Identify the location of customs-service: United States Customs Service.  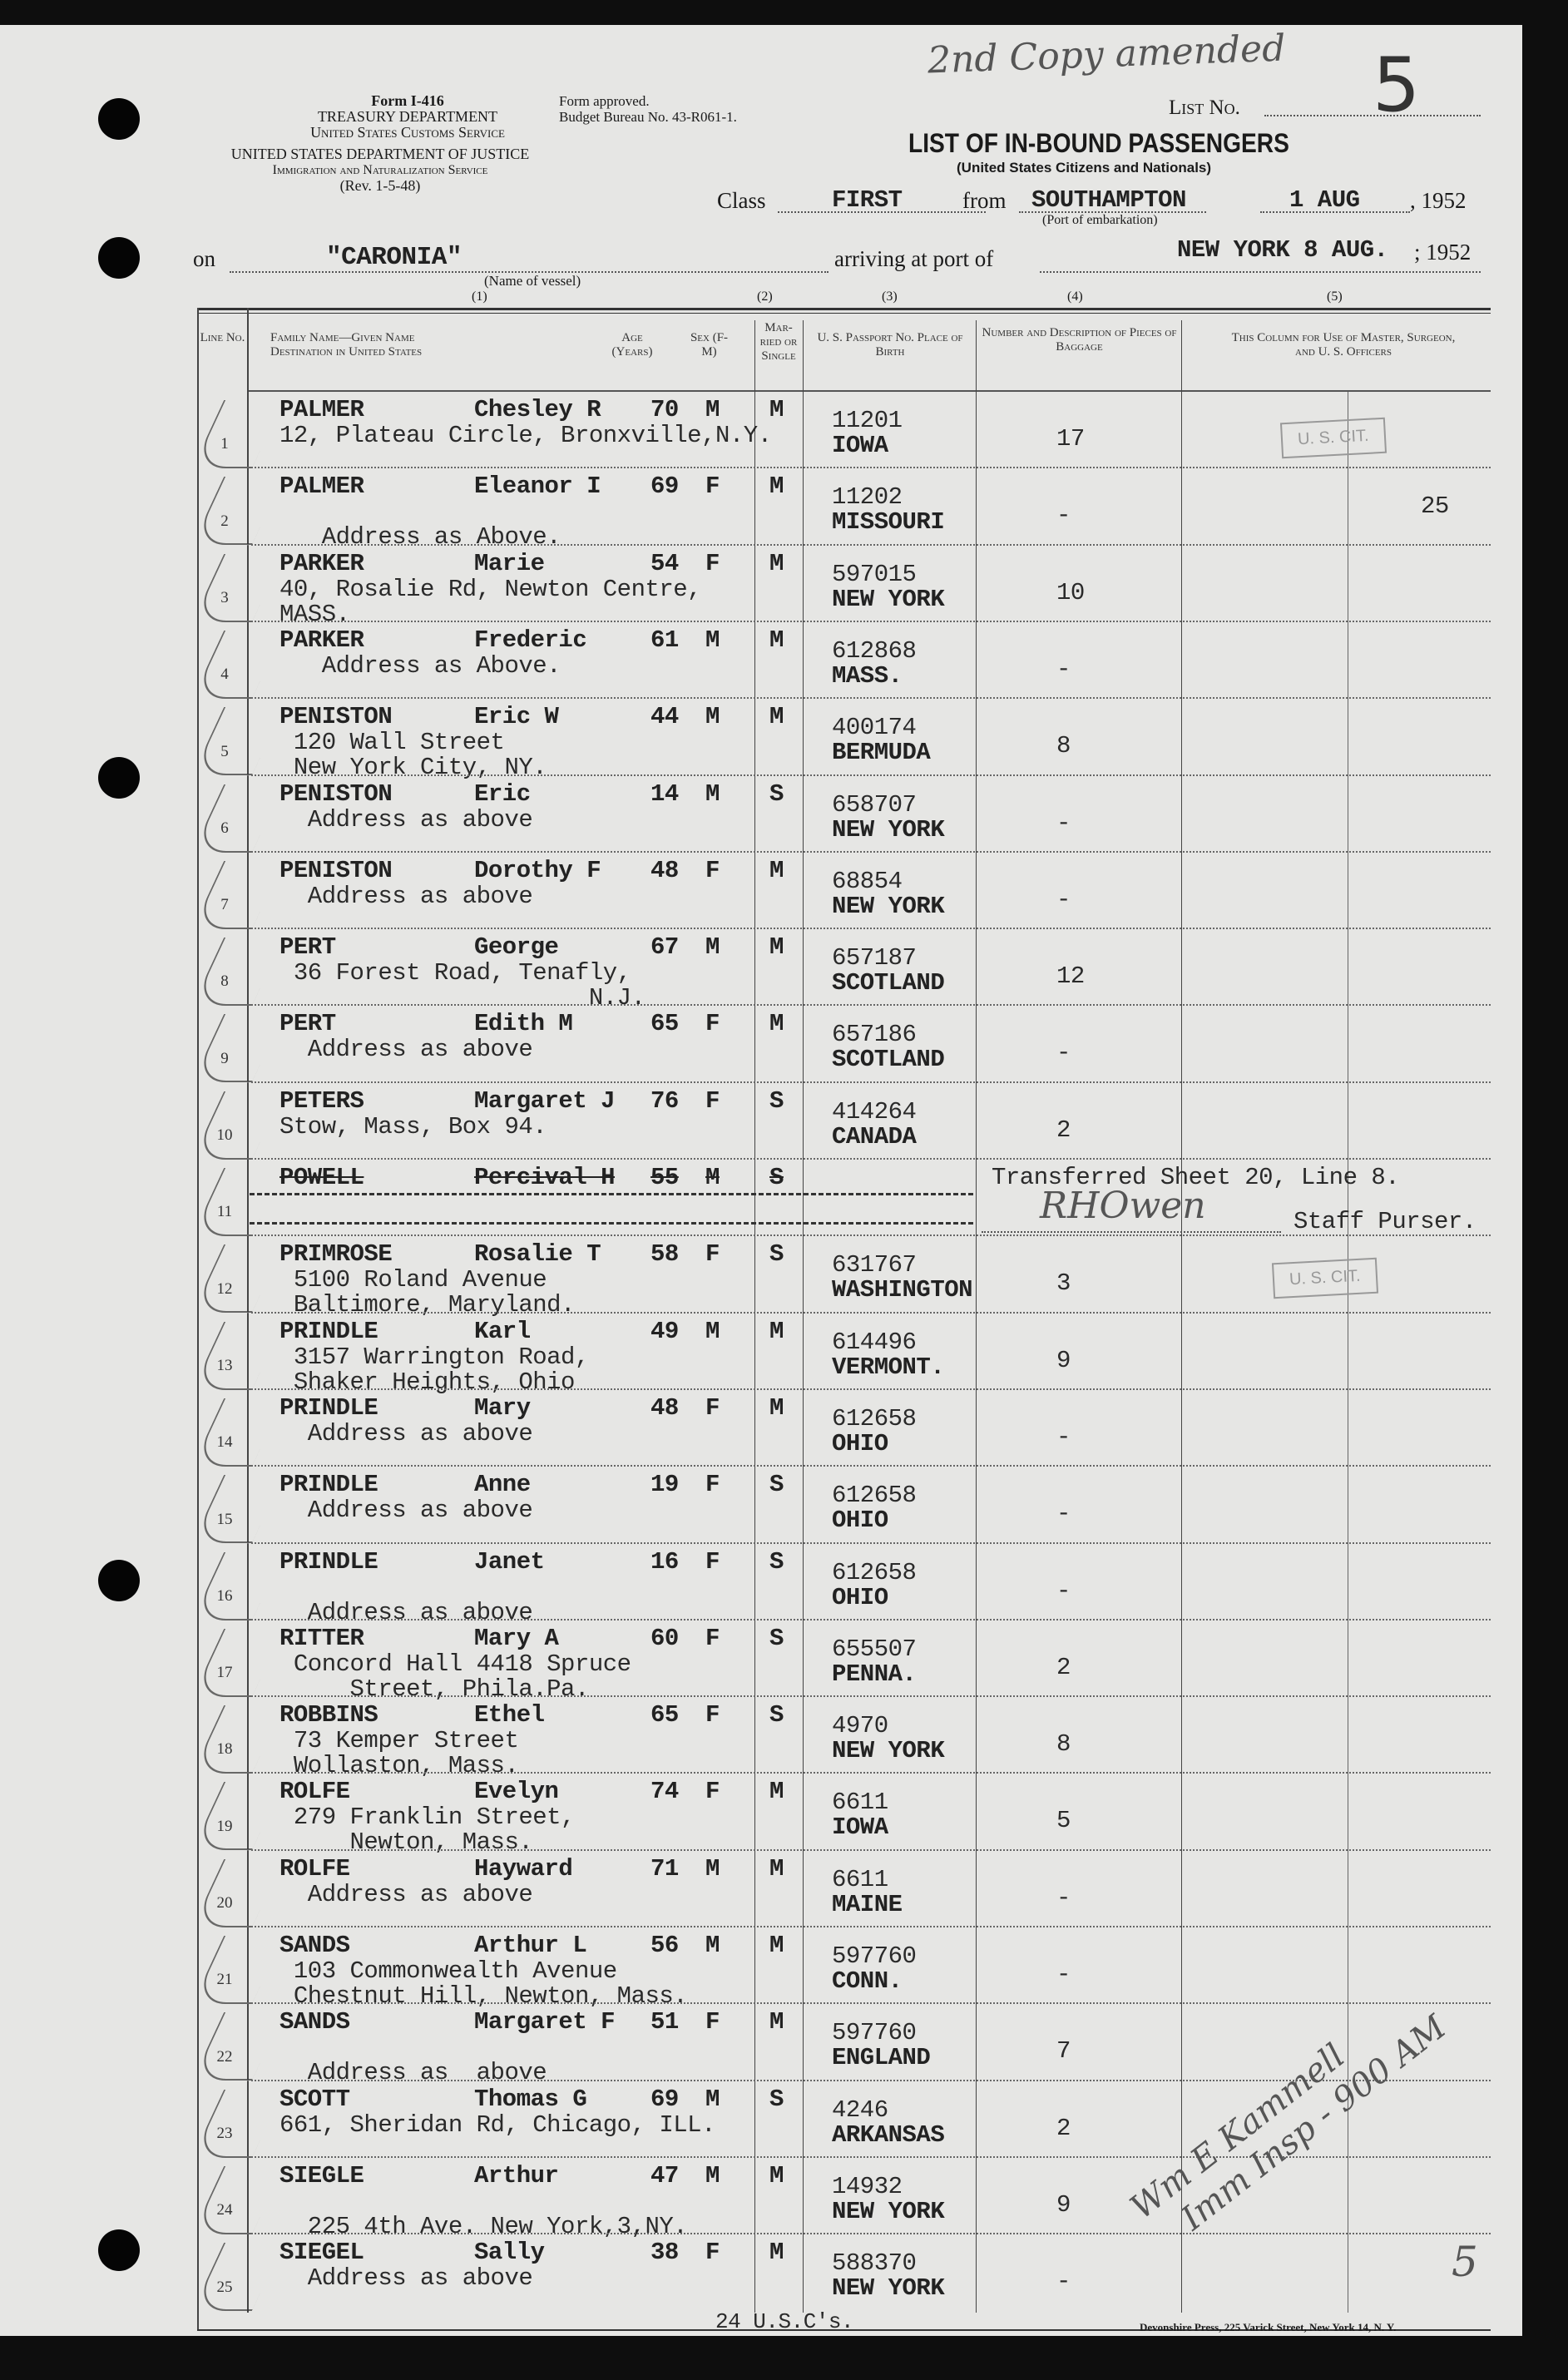
(407, 132).